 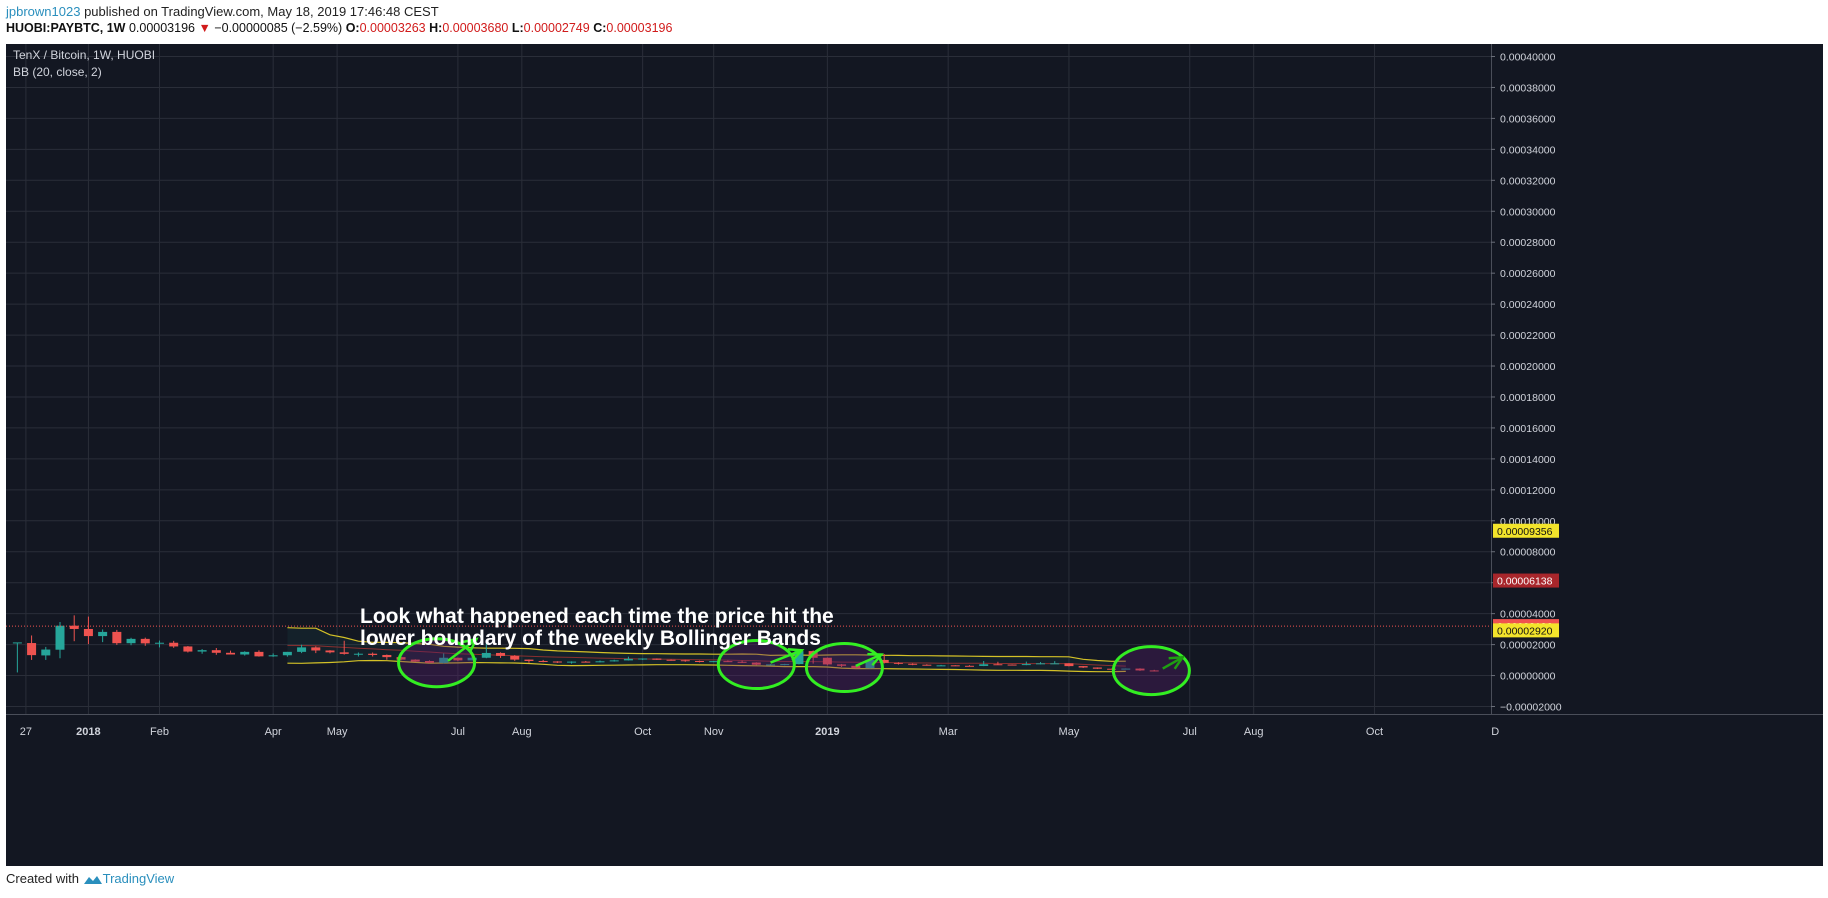 I want to click on y-tick-label: 0.00040000, so click(x=1528, y=58).